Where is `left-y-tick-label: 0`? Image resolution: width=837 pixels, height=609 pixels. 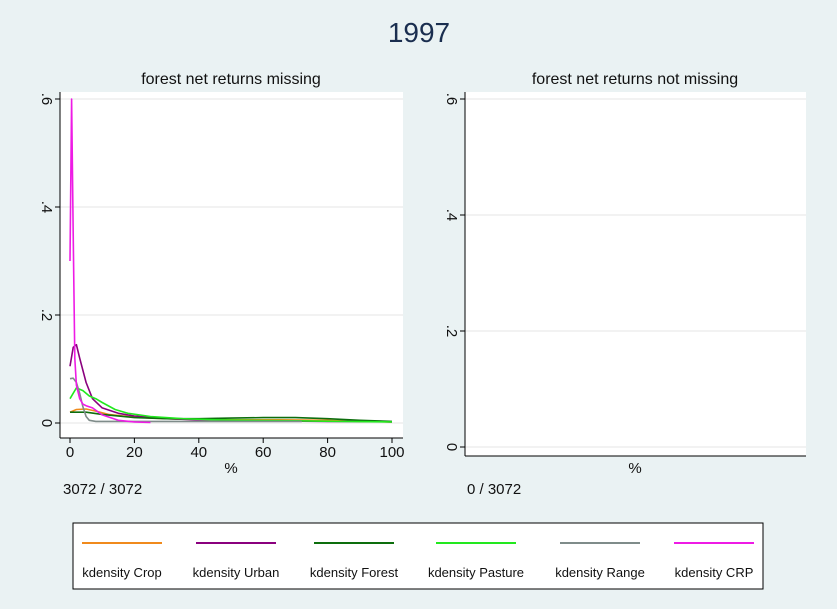
left-y-tick-label: 0 is located at coordinates (46, 423).